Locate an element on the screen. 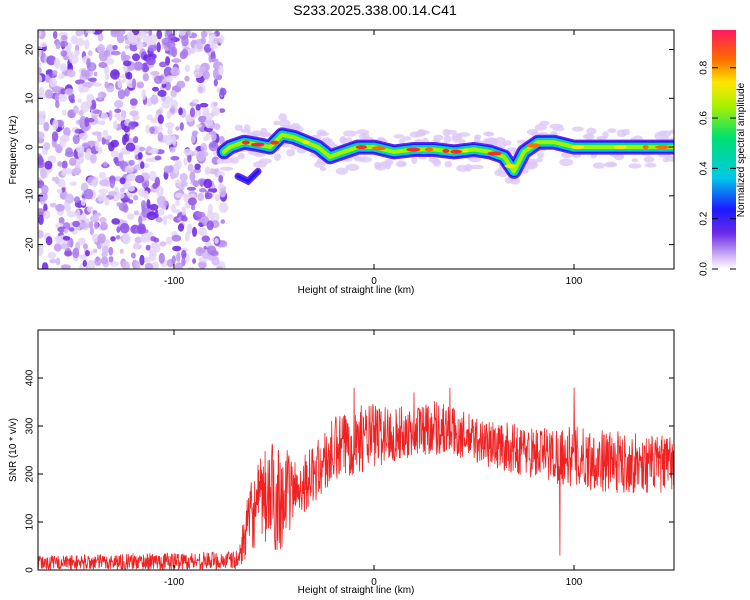 This screenshot has width=750, height=600. signal-ridge is located at coordinates (445, 149).